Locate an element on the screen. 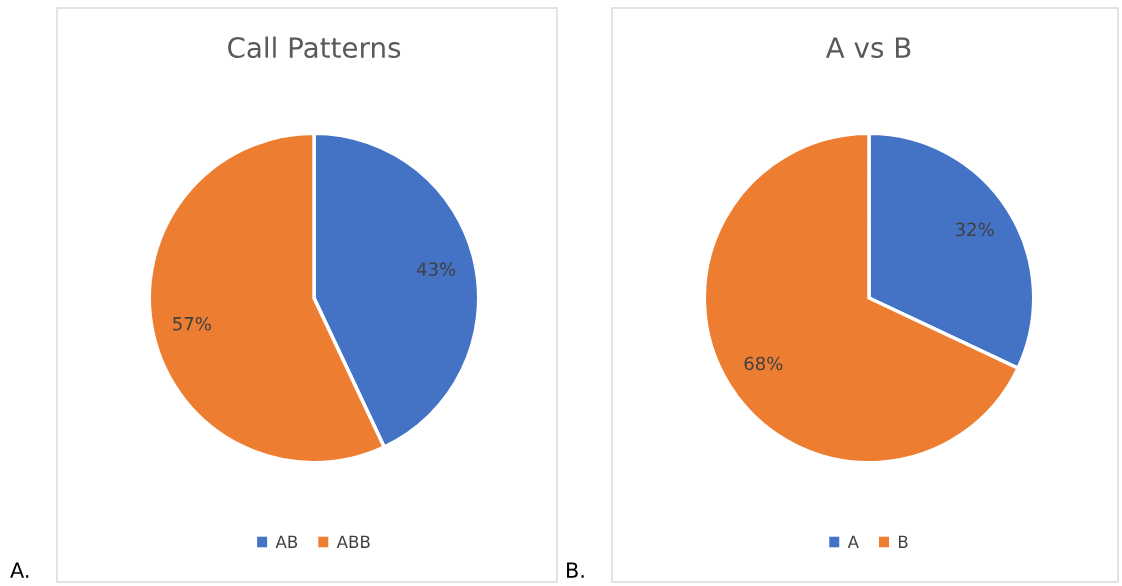 The width and height of the screenshot is (1122, 586). data-label: 32% is located at coordinates (975, 229).